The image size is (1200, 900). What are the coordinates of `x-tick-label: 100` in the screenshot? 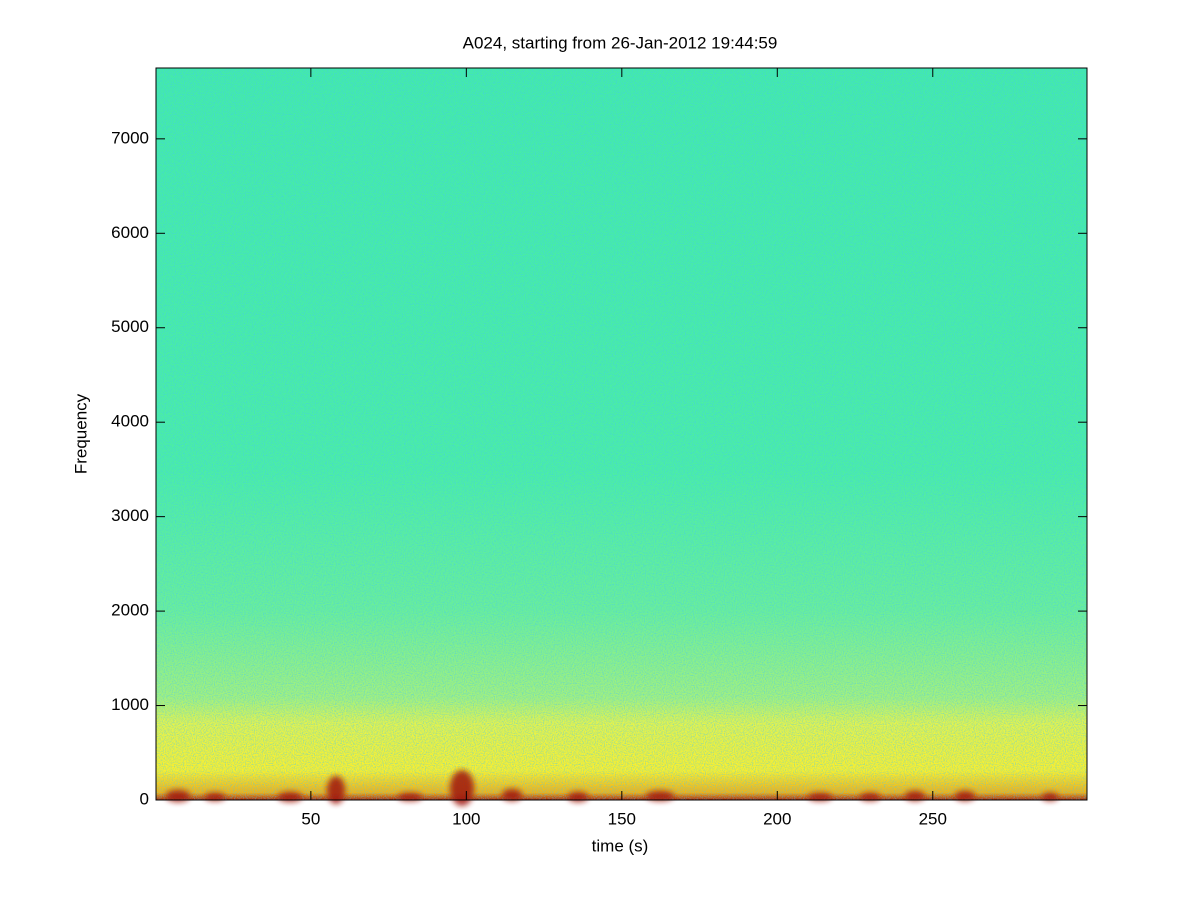 It's located at (466, 818).